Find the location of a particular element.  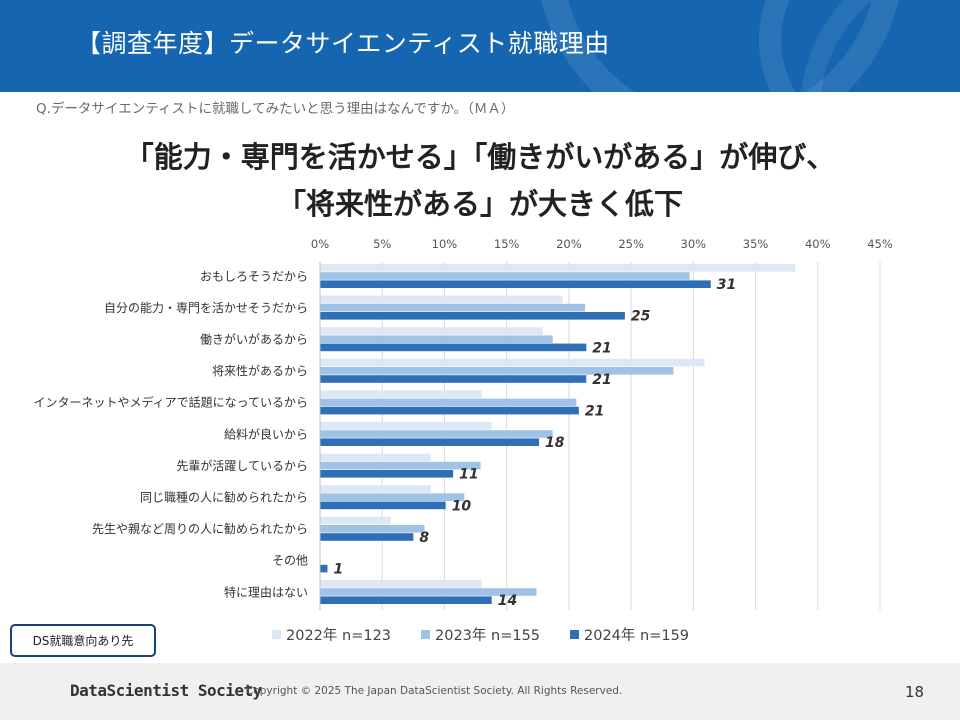

category-label: 自分の能力・専門を活かせそうだから is located at coordinates (206, 308).